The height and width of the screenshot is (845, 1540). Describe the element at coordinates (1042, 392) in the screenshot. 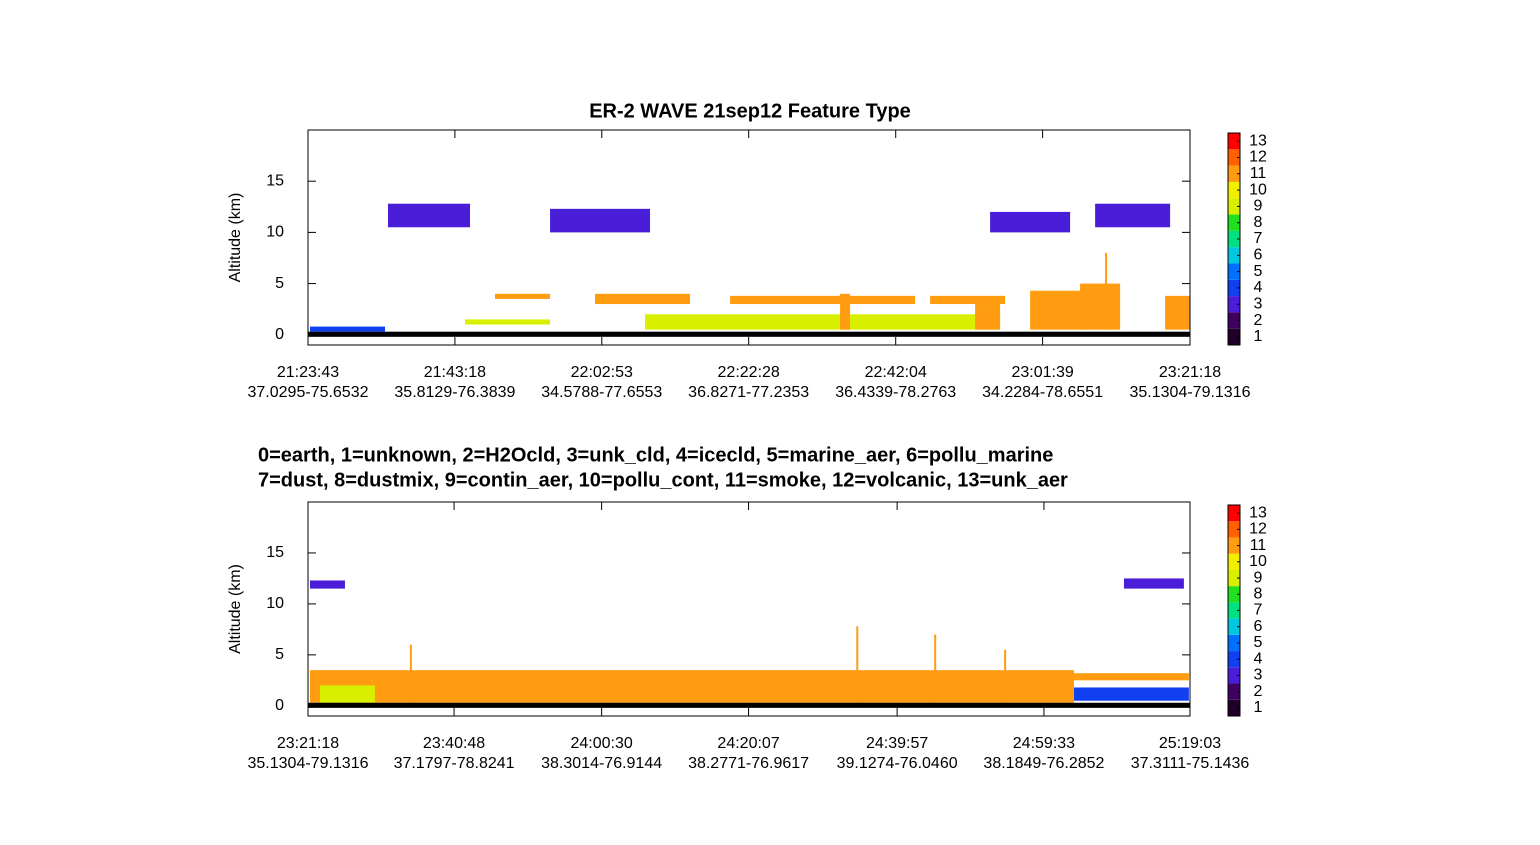

I see `x-tick-position: 34.2284-78.6551` at that location.